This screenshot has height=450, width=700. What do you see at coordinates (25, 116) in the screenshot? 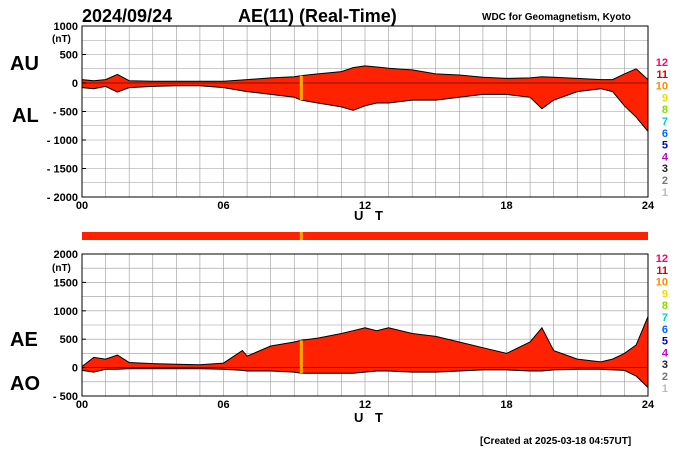
I see `al-label: AL` at bounding box center [25, 116].